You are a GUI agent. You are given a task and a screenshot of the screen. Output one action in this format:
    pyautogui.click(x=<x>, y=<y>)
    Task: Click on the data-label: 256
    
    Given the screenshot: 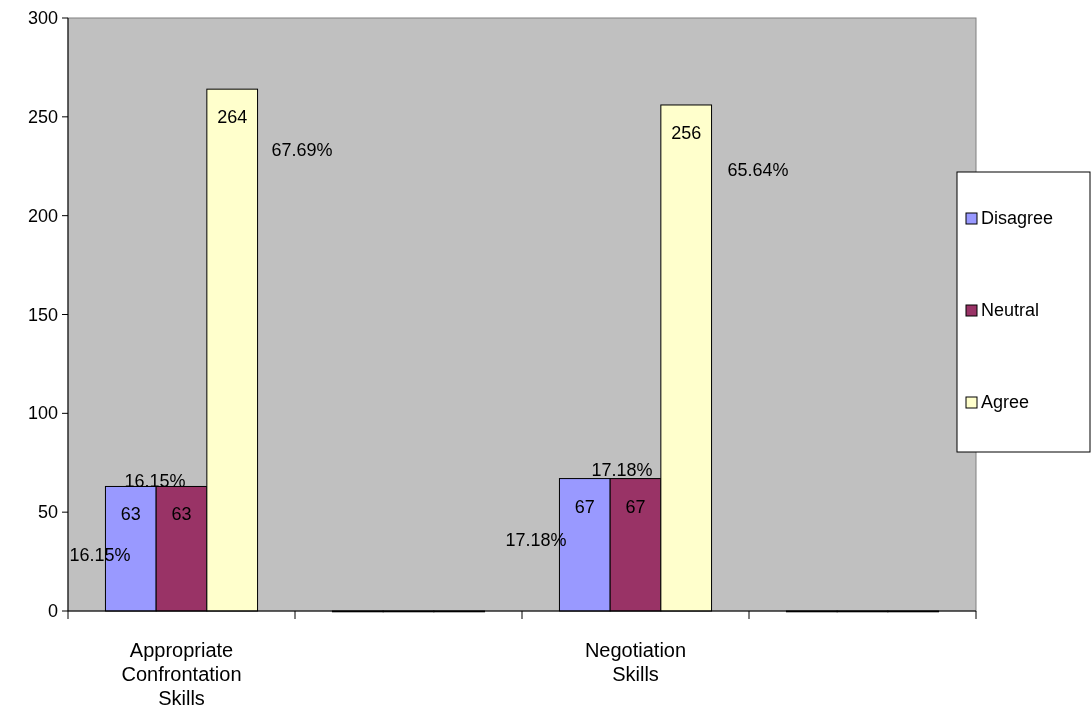 What is the action you would take?
    pyautogui.click(x=686, y=132)
    